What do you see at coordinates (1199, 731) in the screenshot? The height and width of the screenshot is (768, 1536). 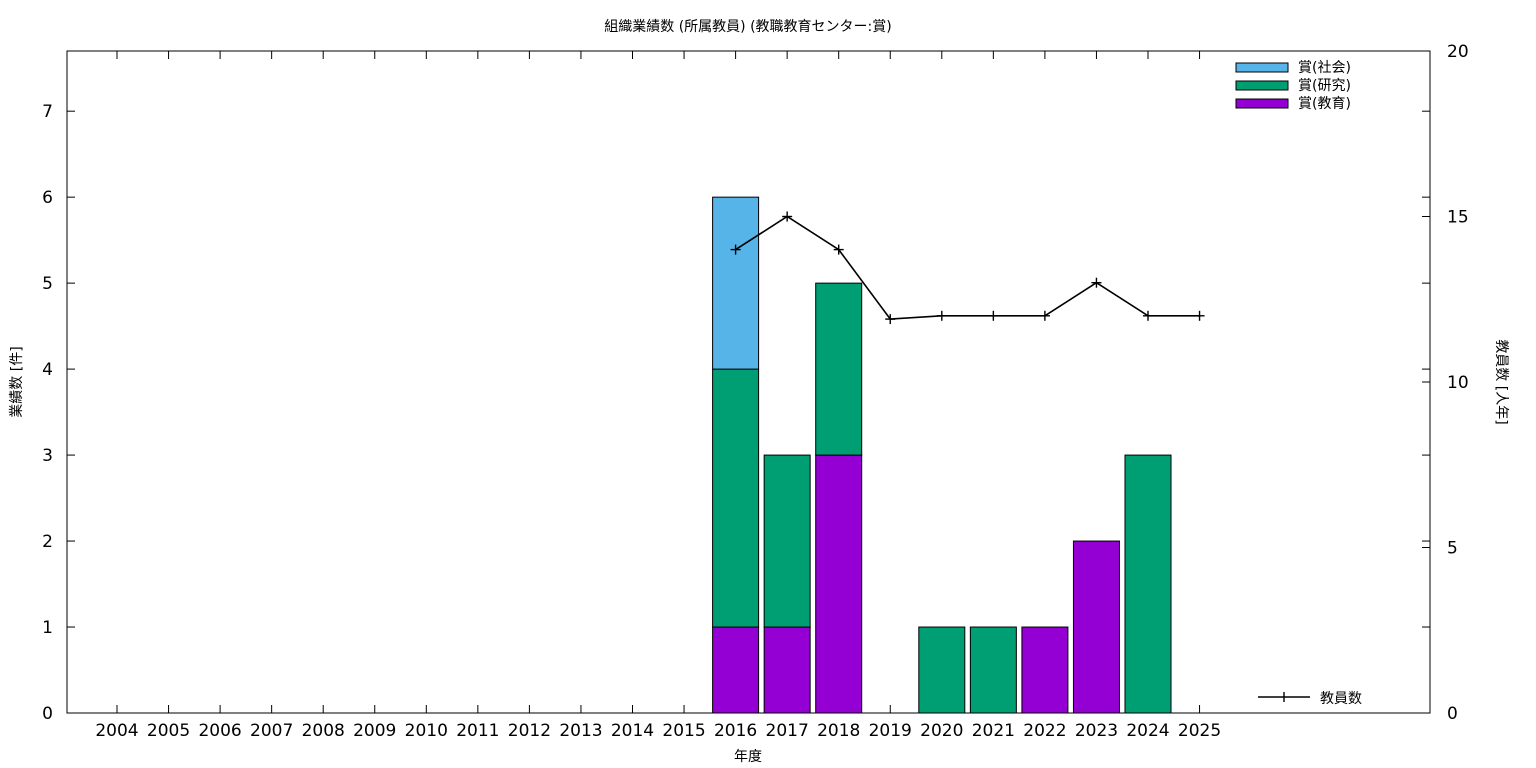 I see `x-tick-label: 2025` at bounding box center [1199, 731].